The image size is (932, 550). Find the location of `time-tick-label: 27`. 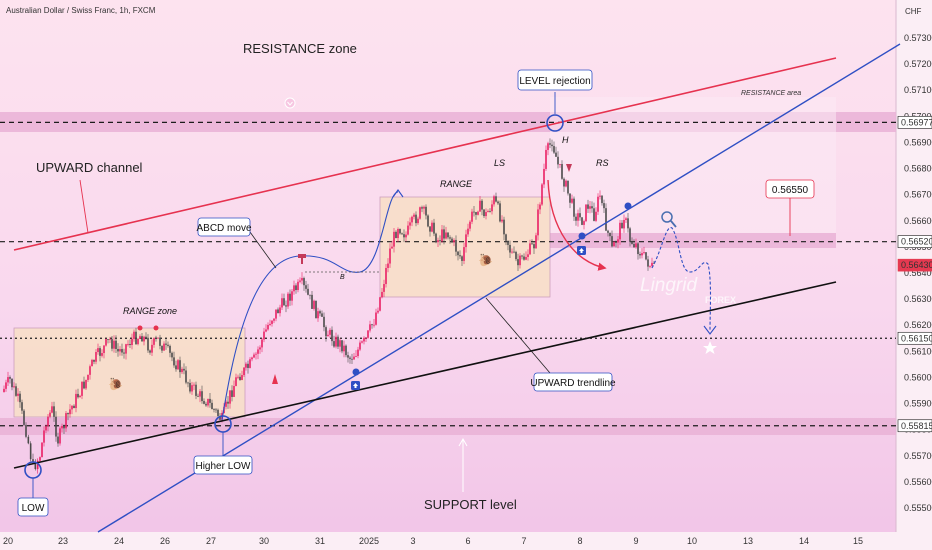

time-tick-label: 27 is located at coordinates (211, 541).